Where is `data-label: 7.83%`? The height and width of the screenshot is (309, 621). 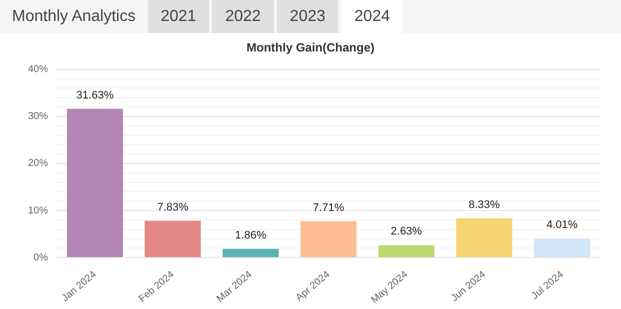 data-label: 7.83% is located at coordinates (173, 207).